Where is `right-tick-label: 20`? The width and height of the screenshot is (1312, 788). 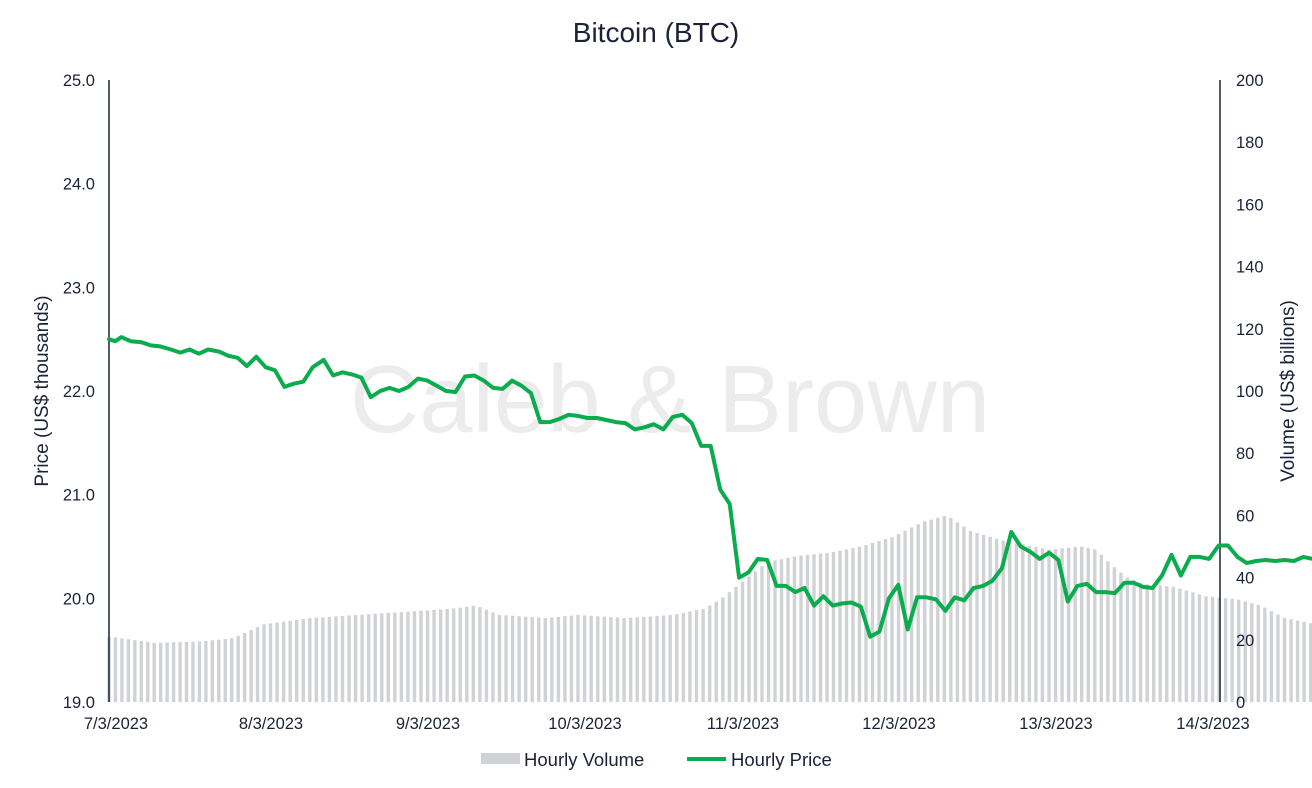
right-tick-label: 20 is located at coordinates (1245, 641).